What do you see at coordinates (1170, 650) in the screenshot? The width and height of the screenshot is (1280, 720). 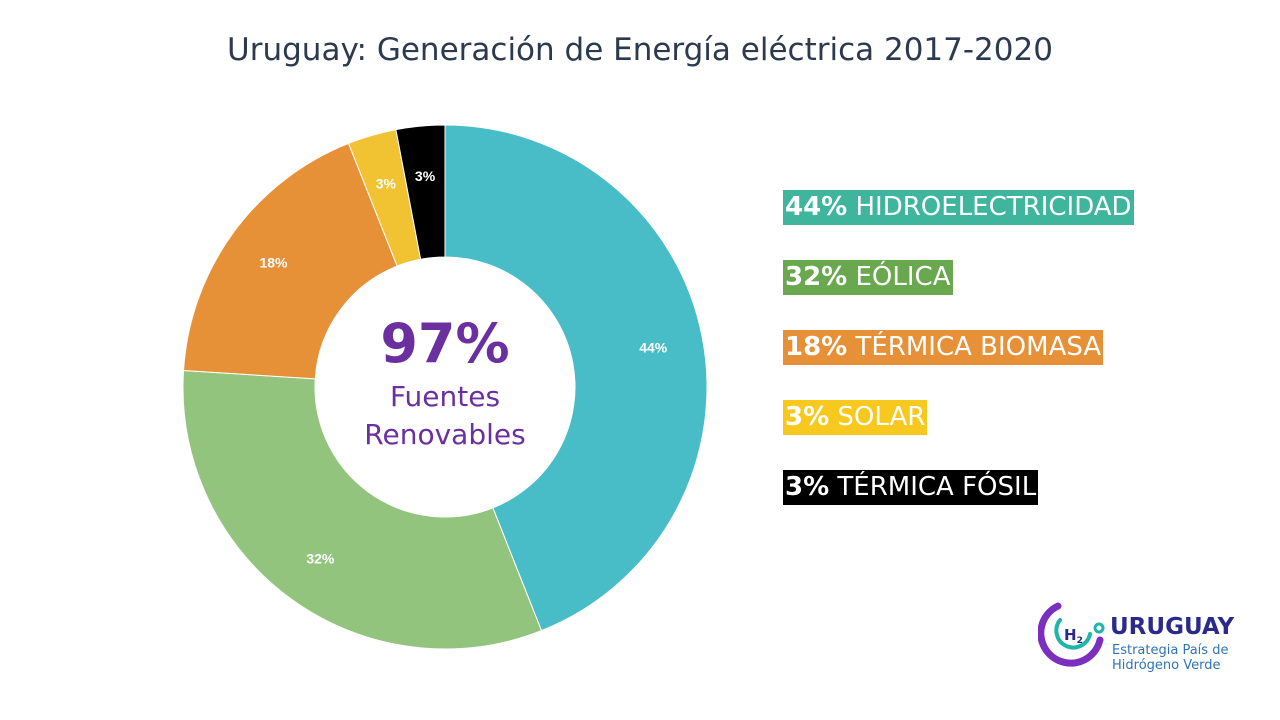 I see `logo-subtitle-line1: Estrategia País de` at bounding box center [1170, 650].